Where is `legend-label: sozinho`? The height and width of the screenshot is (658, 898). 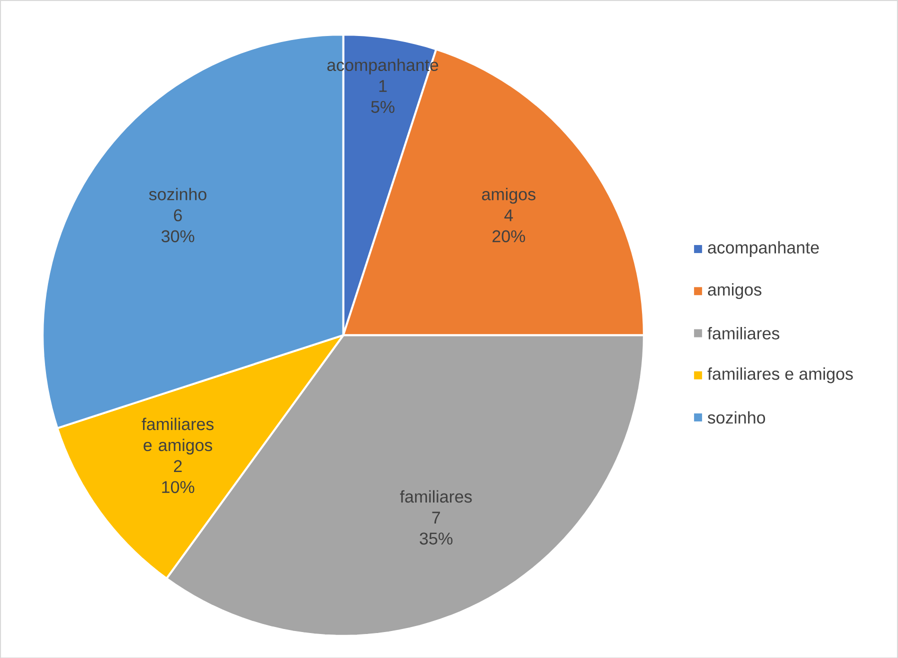
legend-label: sozinho is located at coordinates (737, 417).